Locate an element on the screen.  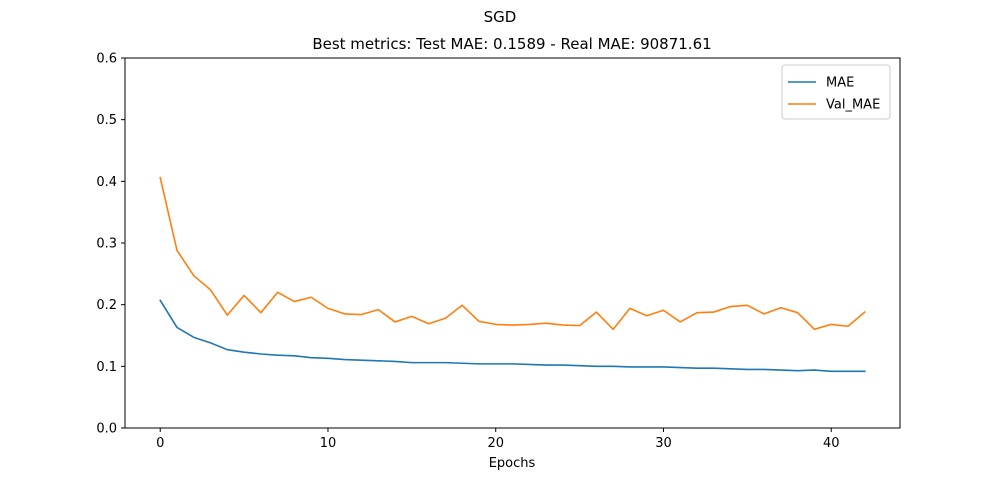
x-tick-label: 20 is located at coordinates (495, 443).